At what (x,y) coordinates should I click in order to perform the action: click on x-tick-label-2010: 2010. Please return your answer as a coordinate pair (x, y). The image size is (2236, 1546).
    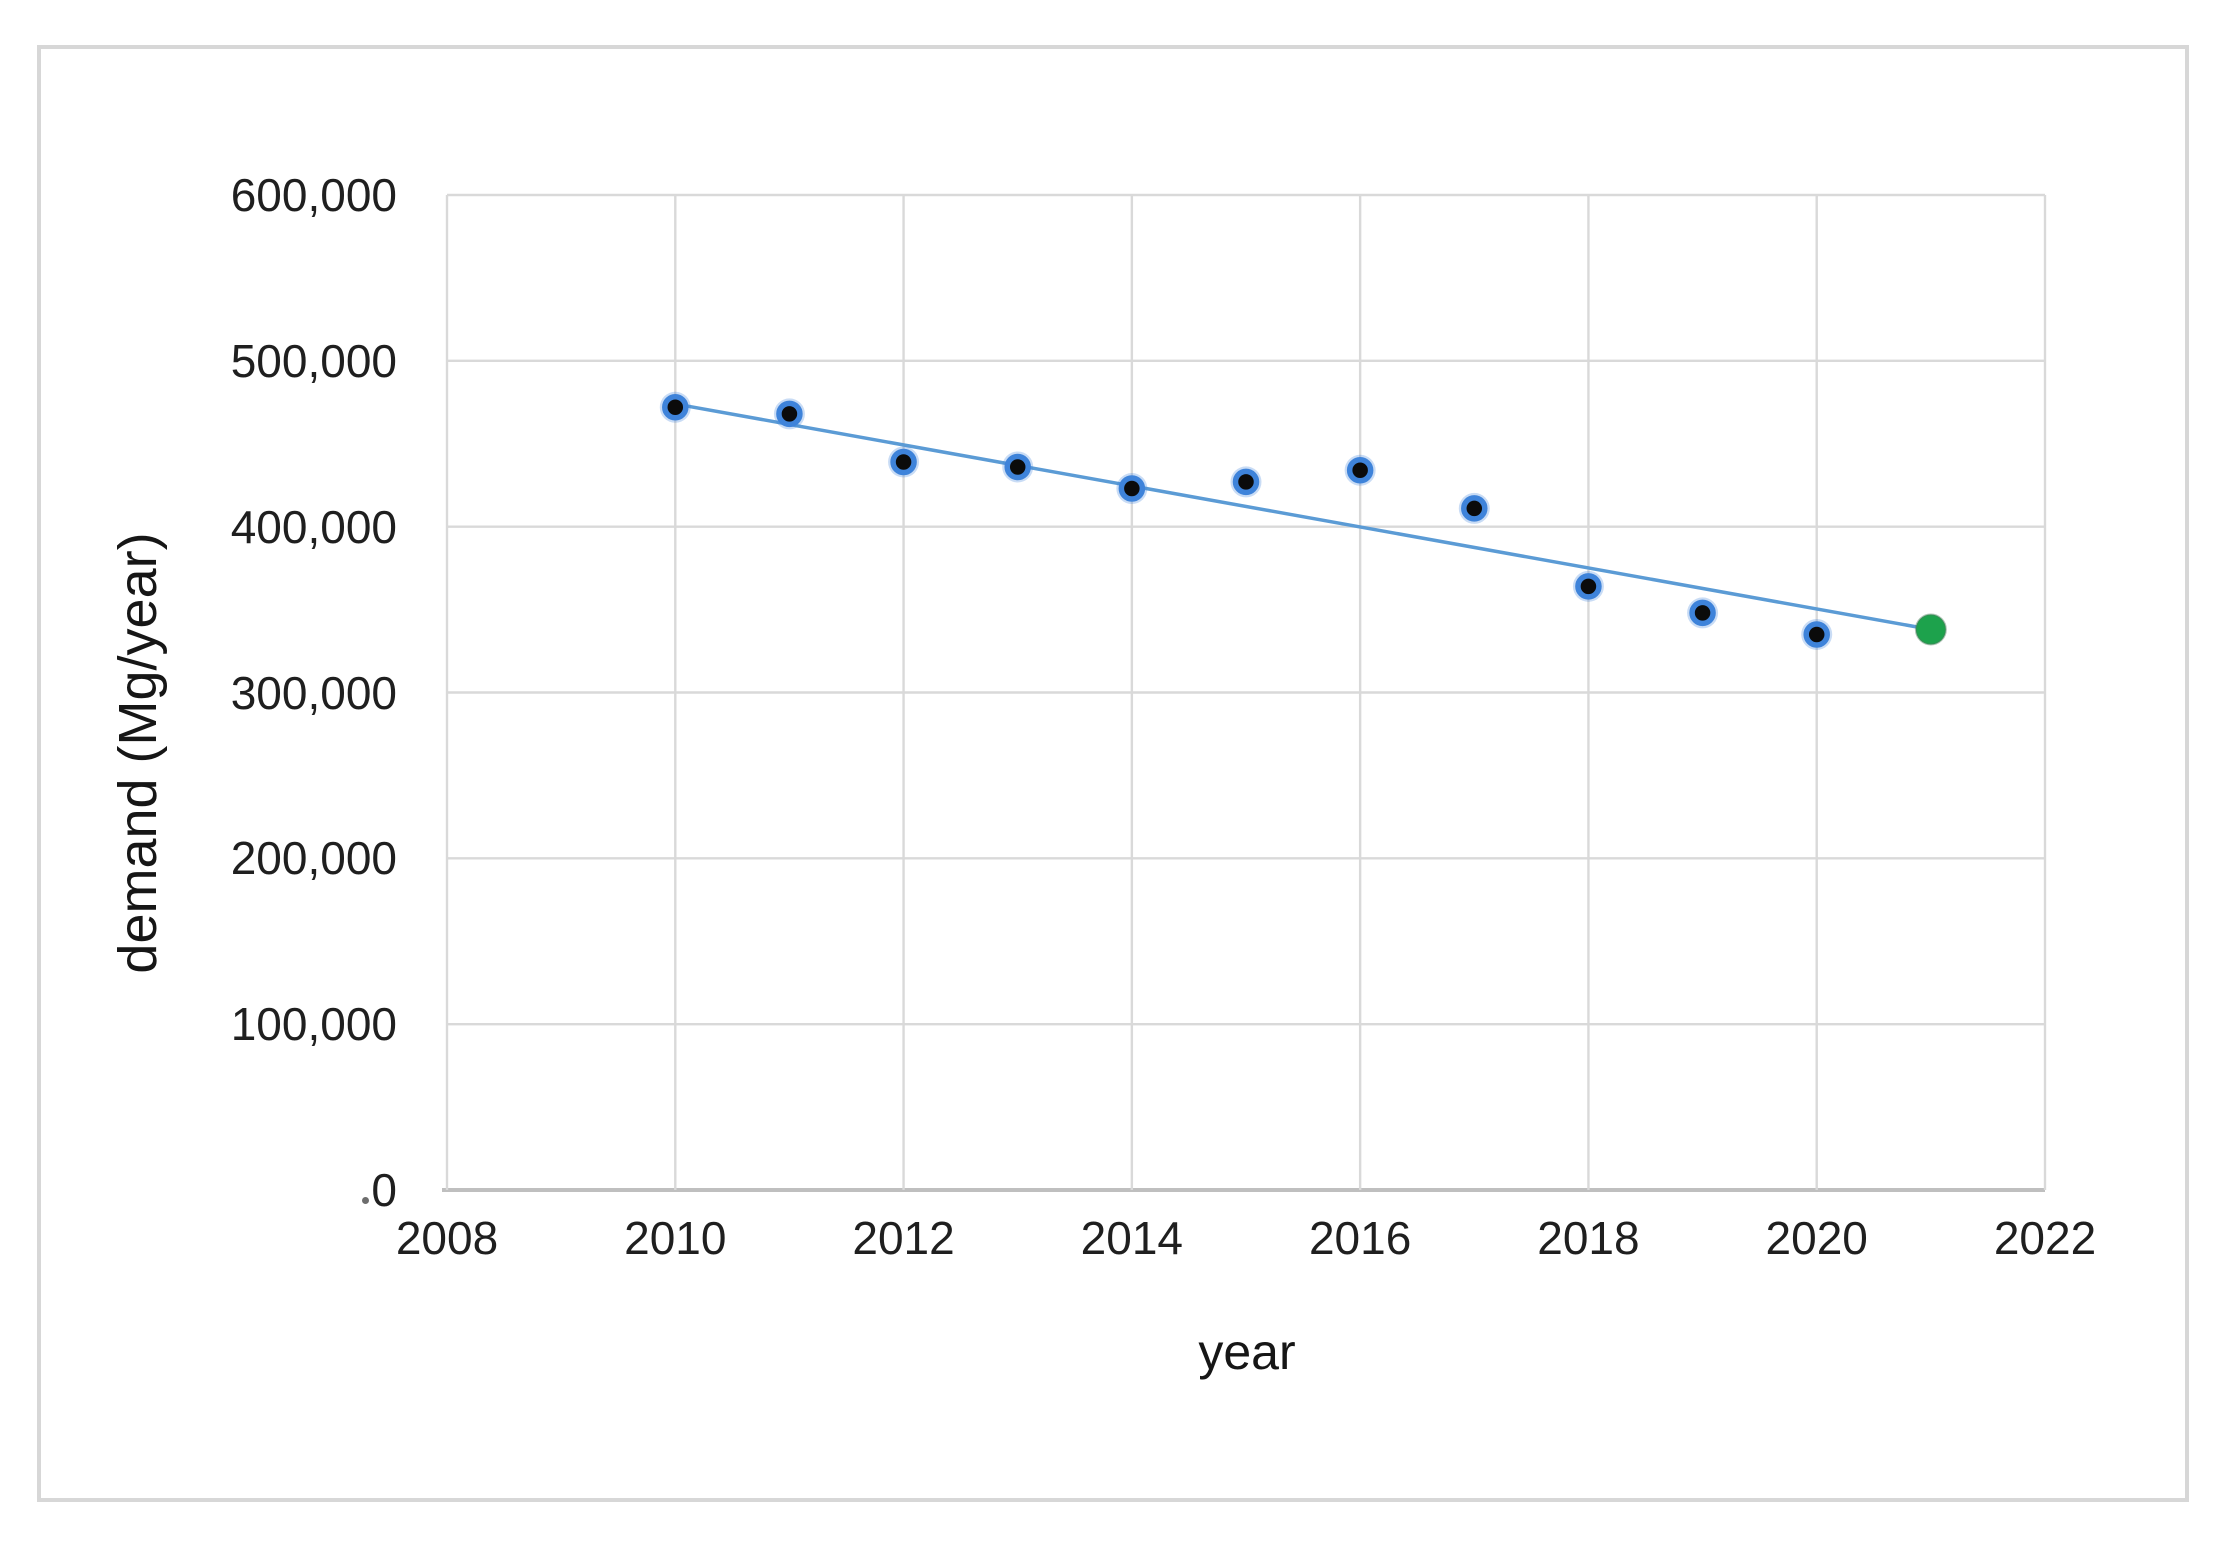
    Looking at the image, I should click on (675, 1238).